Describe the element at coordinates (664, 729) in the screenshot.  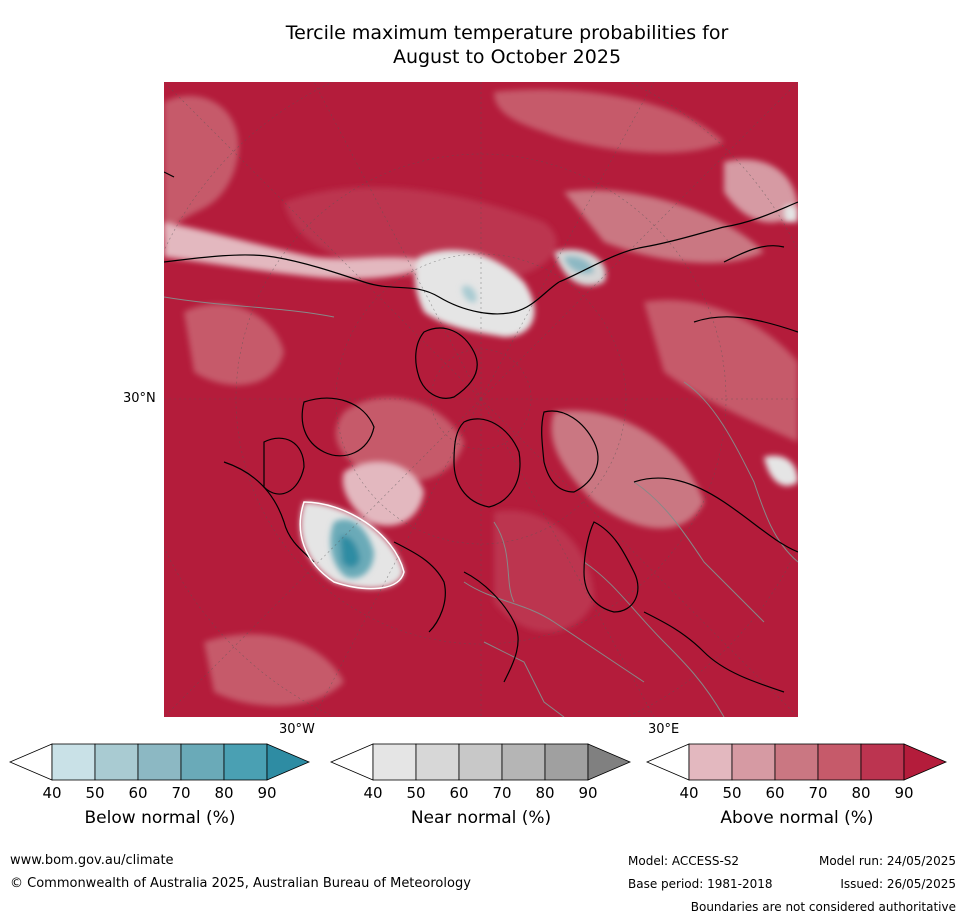
I see `lon-label-30e: 30°E` at that location.